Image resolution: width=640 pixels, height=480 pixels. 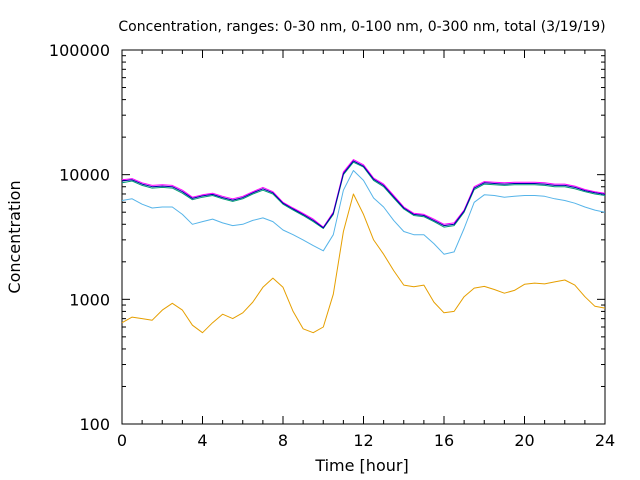 I want to click on y-tick-label: 100, so click(x=94, y=424).